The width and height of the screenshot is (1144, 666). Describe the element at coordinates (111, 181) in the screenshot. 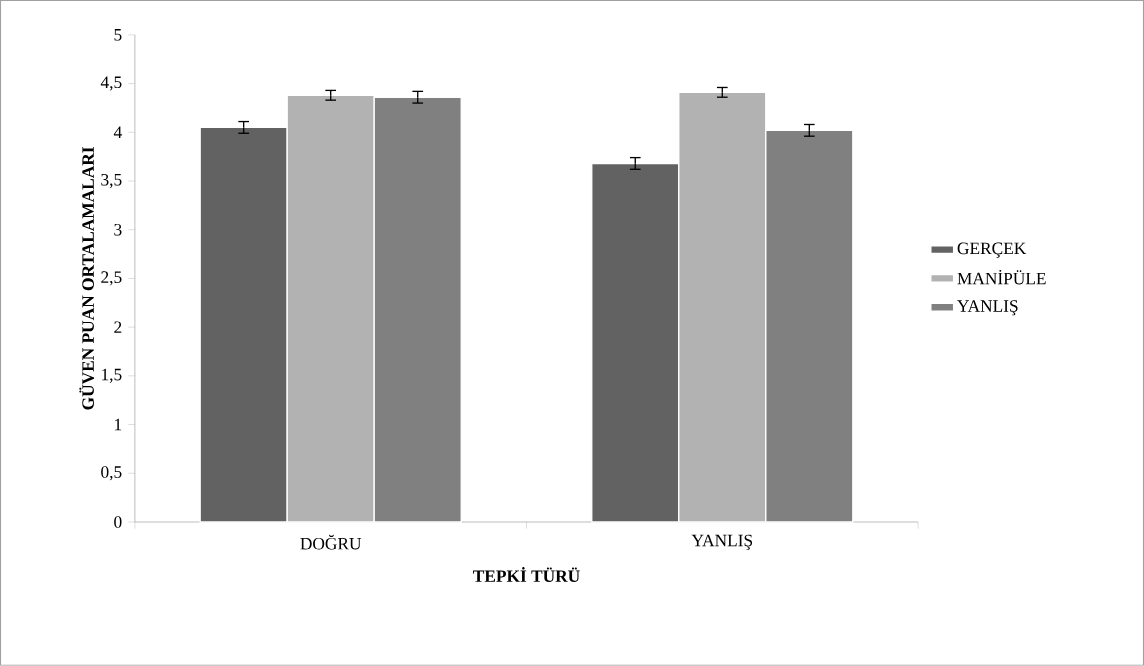

I see `y-tick-label: 3,5` at that location.